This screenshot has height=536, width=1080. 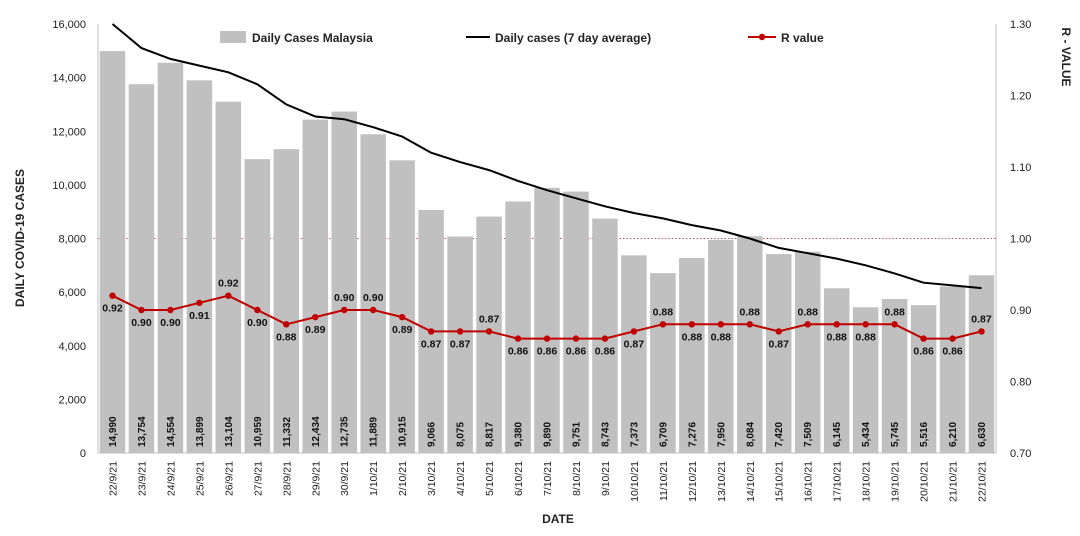 I want to click on bar-value-label: 6,145, so click(x=837, y=434).